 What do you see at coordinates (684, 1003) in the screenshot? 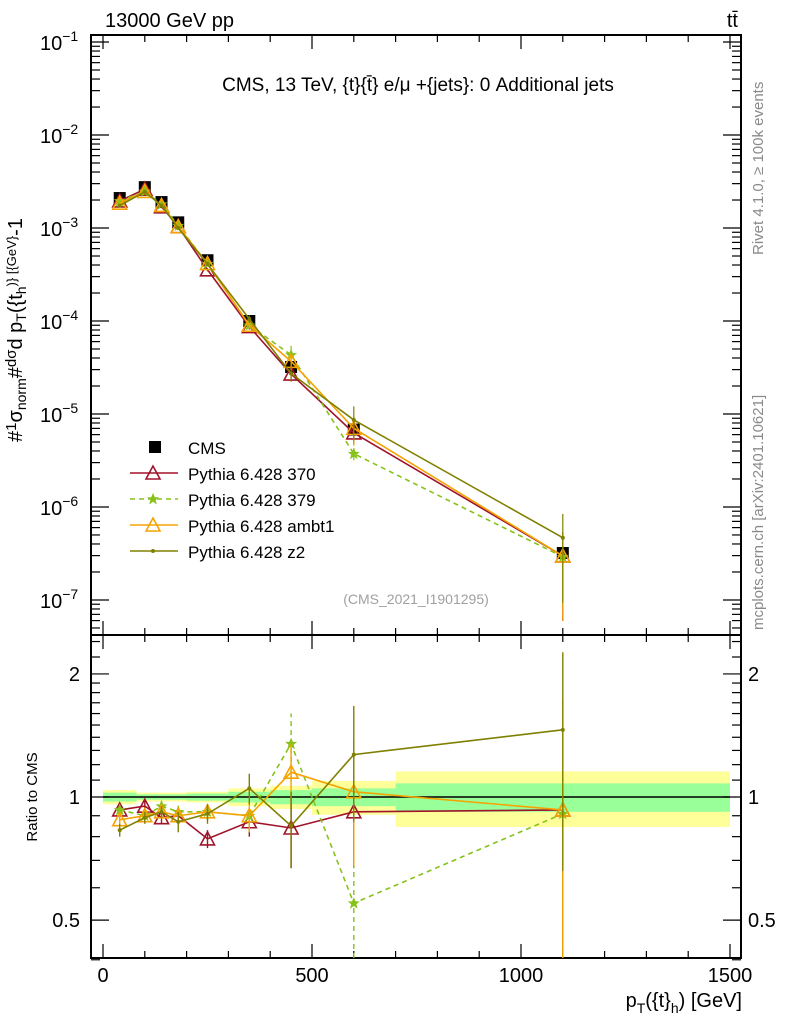
I see `x-axis-label: pT({t}h) [GeV]` at bounding box center [684, 1003].